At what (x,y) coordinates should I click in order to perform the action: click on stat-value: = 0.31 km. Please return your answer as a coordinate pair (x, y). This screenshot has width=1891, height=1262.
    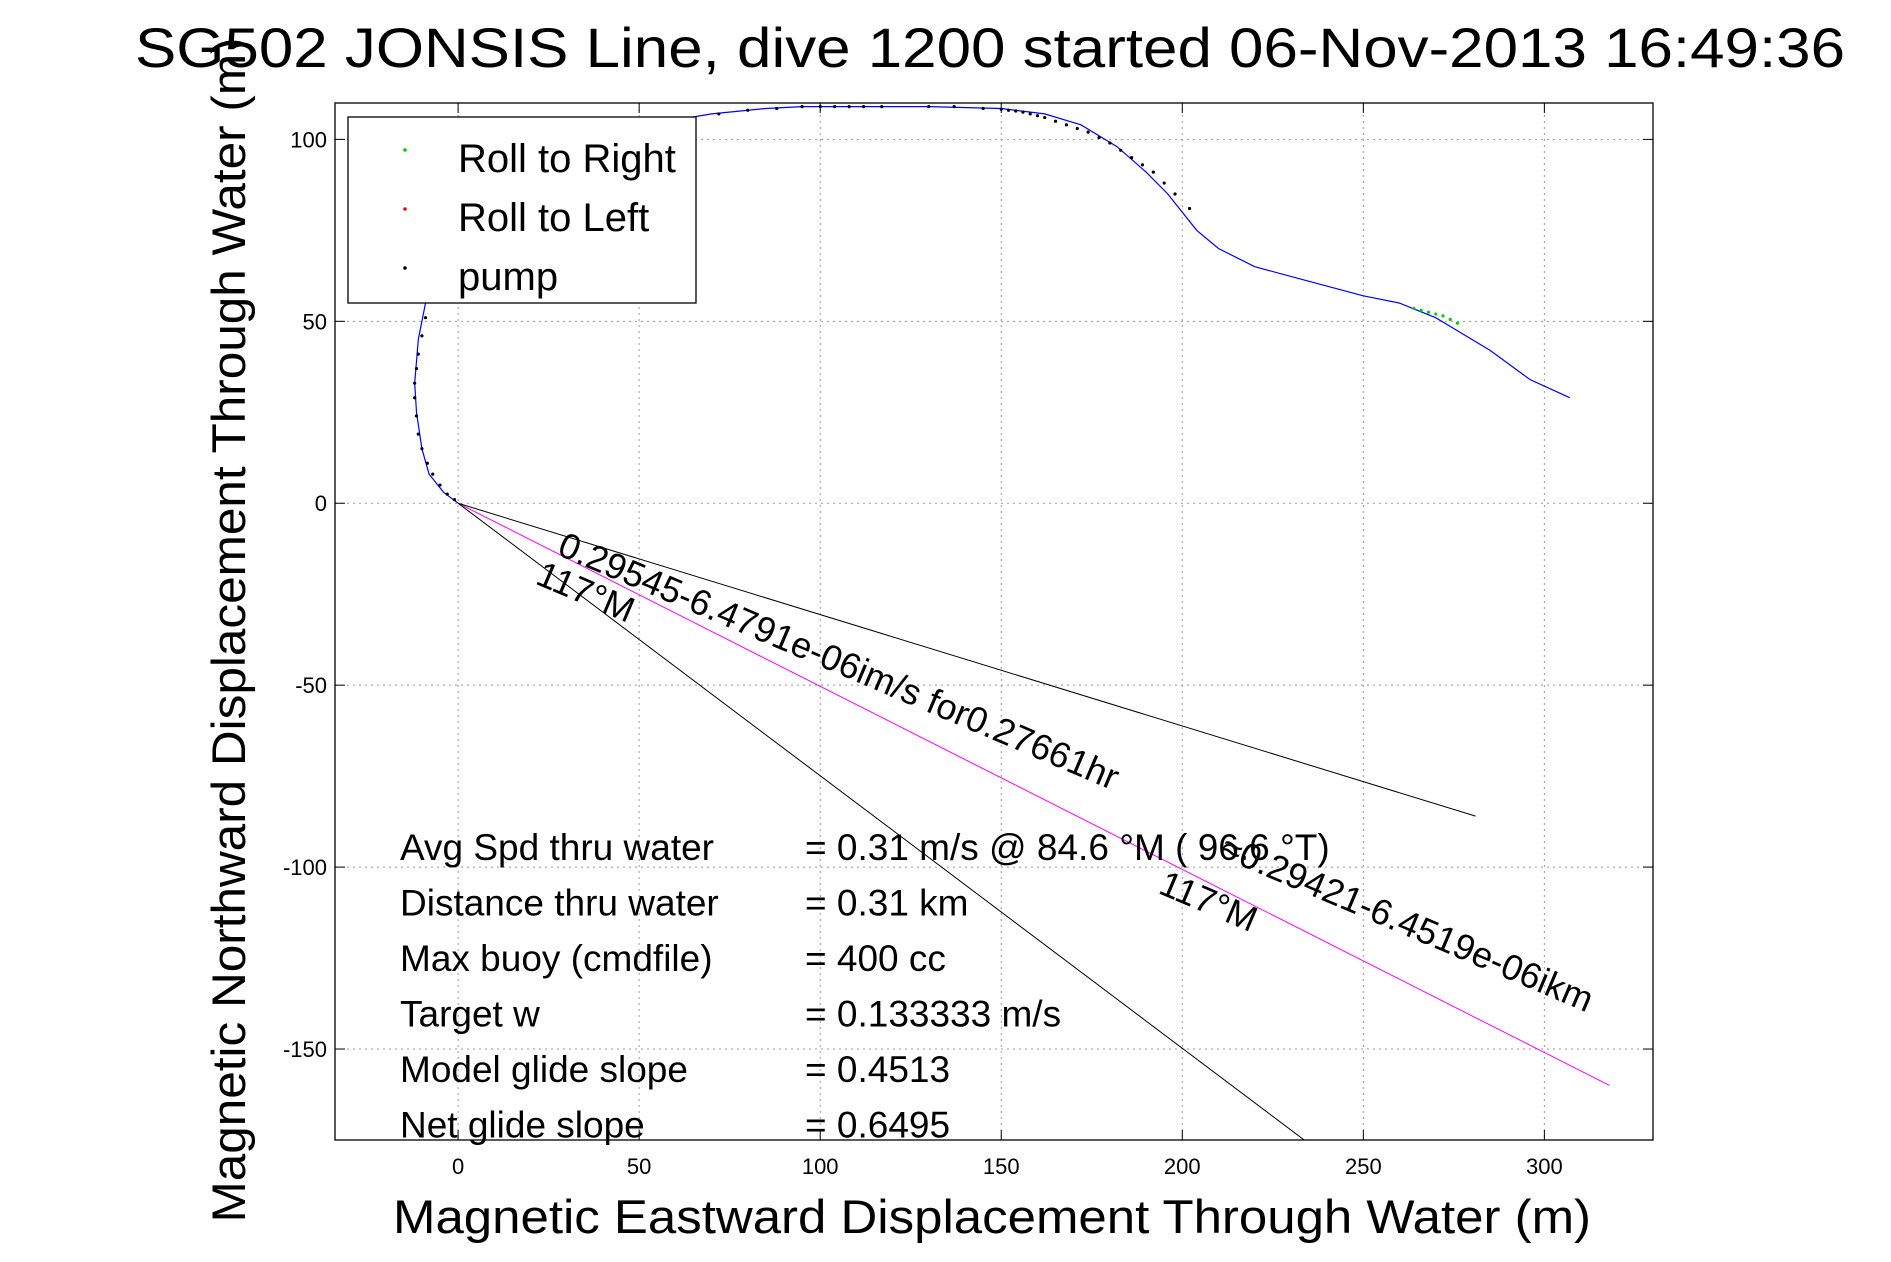
    Looking at the image, I should click on (887, 903).